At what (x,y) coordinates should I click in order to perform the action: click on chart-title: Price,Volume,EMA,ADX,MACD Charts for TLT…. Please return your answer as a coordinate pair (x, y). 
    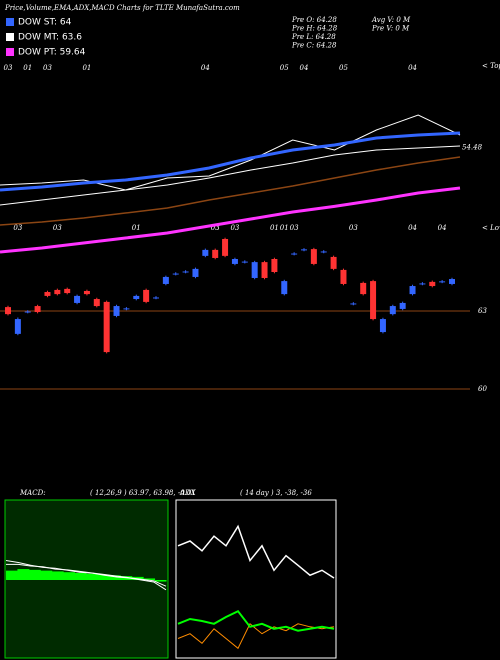
    Looking at the image, I should click on (122, 8).